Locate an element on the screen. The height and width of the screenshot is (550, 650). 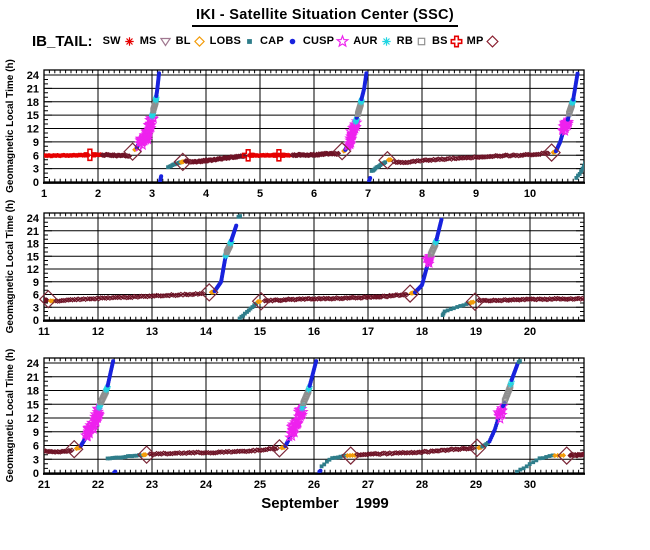
legend-item-label: AUR is located at coordinates (365, 41).